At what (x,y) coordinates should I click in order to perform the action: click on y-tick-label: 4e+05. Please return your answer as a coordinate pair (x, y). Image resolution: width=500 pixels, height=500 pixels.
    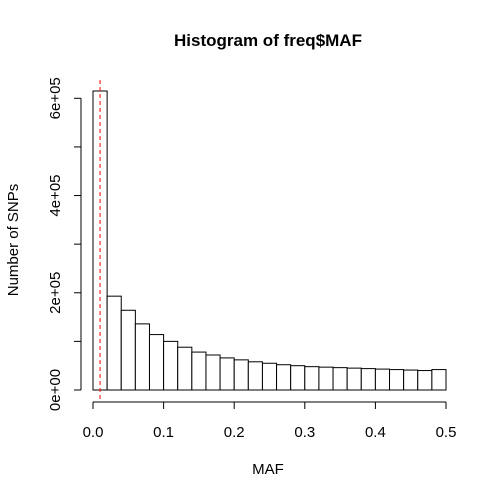
    Looking at the image, I should click on (55, 195).